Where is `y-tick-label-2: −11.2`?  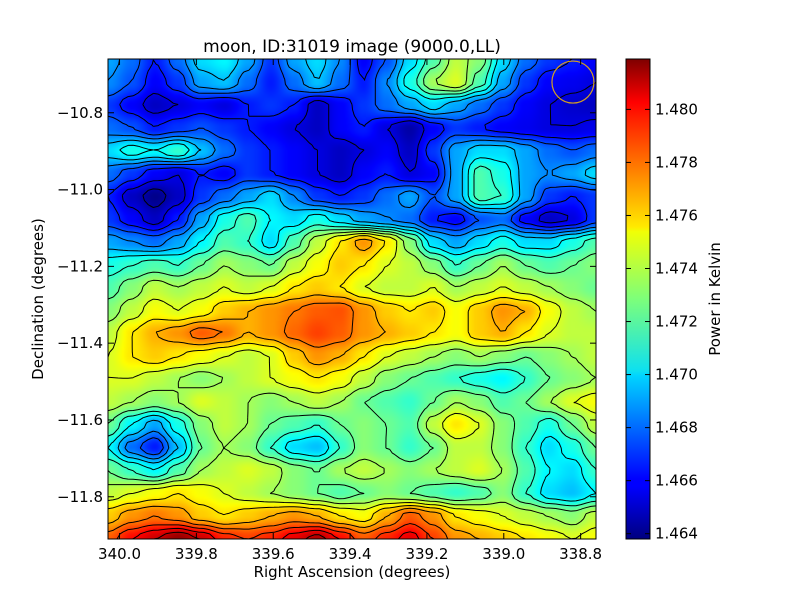 y-tick-label-2: −11.2 is located at coordinates (80, 266).